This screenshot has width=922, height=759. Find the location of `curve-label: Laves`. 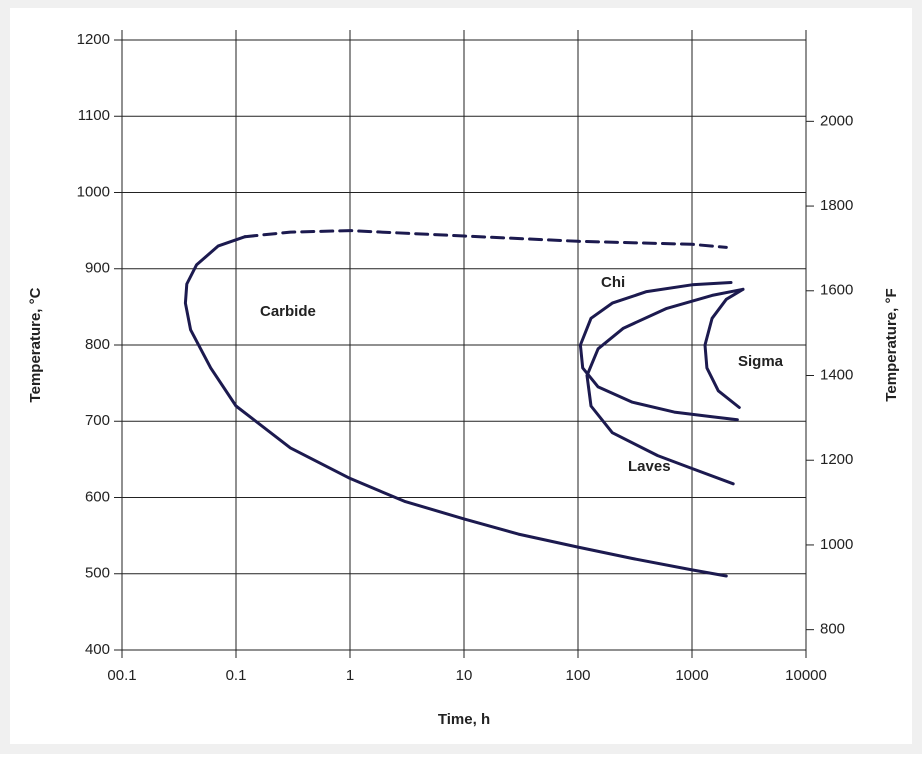

curve-label: Laves is located at coordinates (649, 466).